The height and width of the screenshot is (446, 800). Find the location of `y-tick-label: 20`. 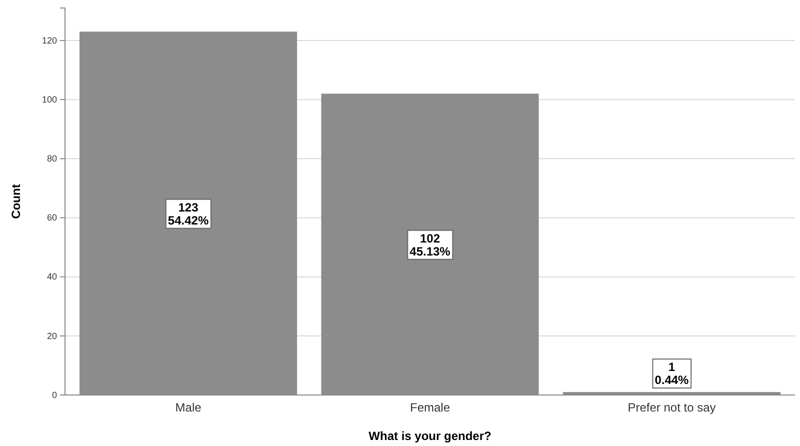

y-tick-label: 20 is located at coordinates (51, 335).